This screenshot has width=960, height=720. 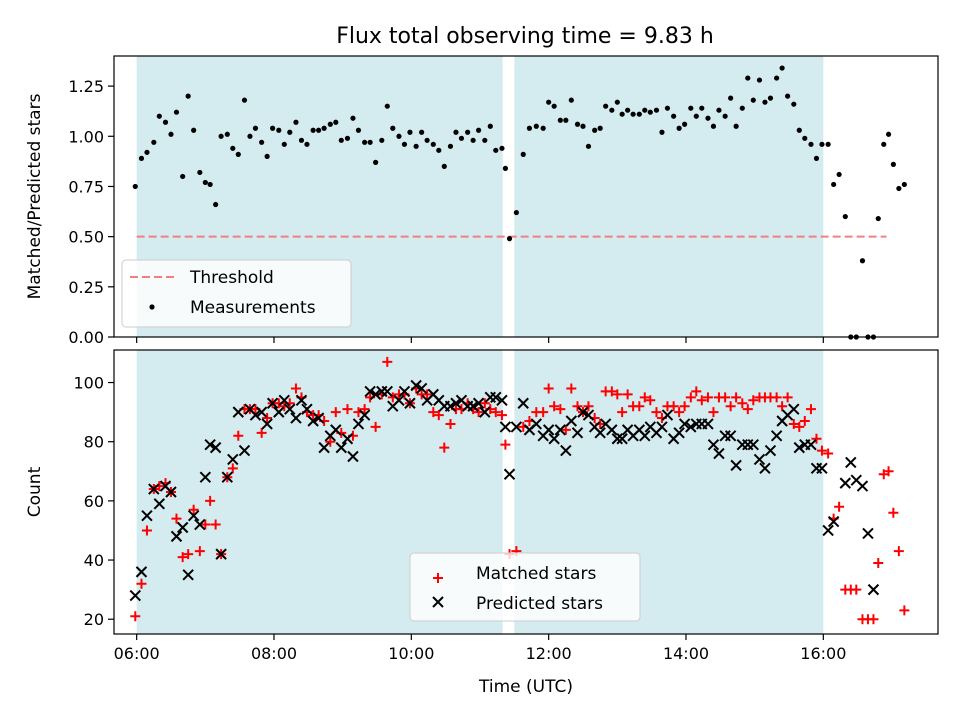 I want to click on y-axis-label: Matched/Predicted stars, so click(x=35, y=196).